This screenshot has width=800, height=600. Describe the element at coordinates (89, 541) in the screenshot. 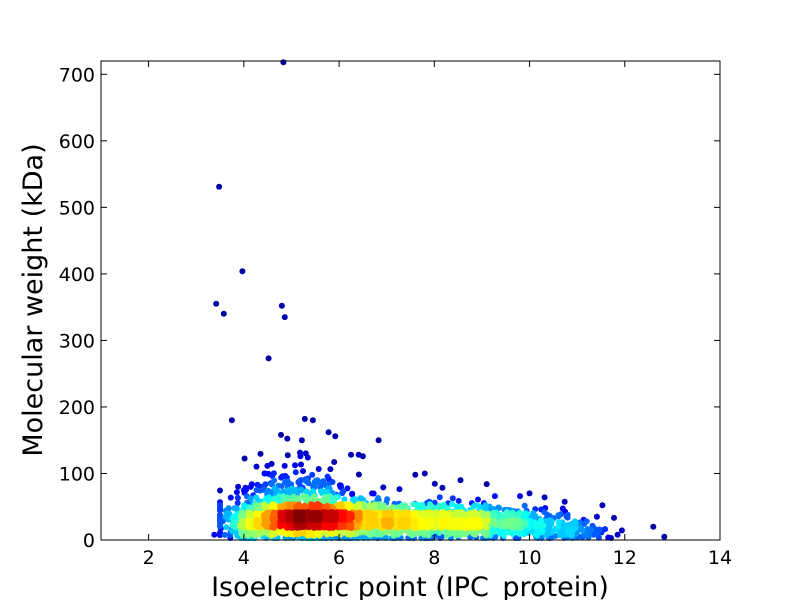

I see `y-tick-label: 0` at that location.